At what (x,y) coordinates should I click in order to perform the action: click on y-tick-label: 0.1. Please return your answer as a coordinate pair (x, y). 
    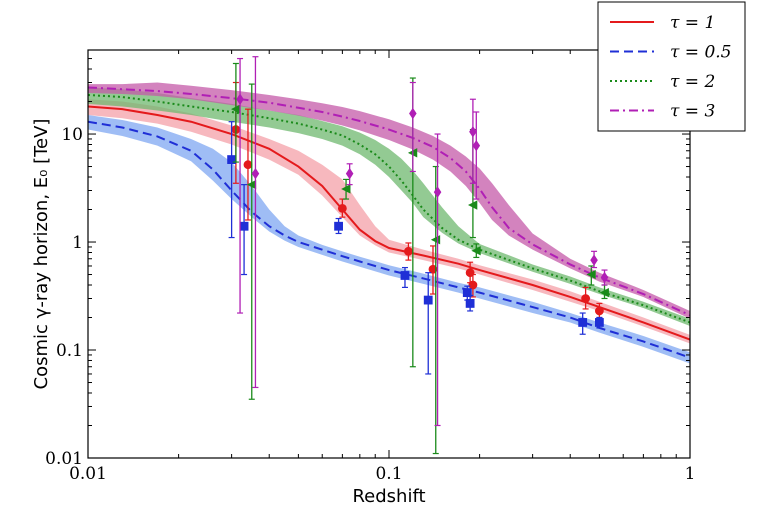
    Looking at the image, I should click on (69, 351).